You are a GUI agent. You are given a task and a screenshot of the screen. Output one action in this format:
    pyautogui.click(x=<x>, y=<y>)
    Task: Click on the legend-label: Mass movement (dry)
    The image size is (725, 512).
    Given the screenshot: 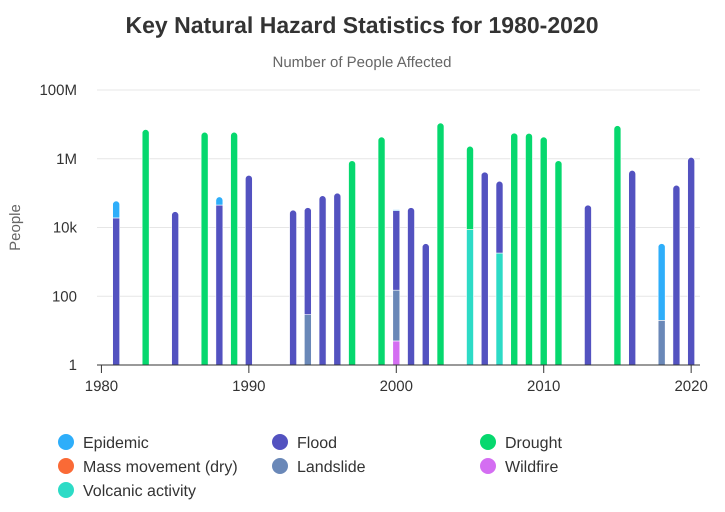 What is the action you would take?
    pyautogui.click(x=160, y=467)
    